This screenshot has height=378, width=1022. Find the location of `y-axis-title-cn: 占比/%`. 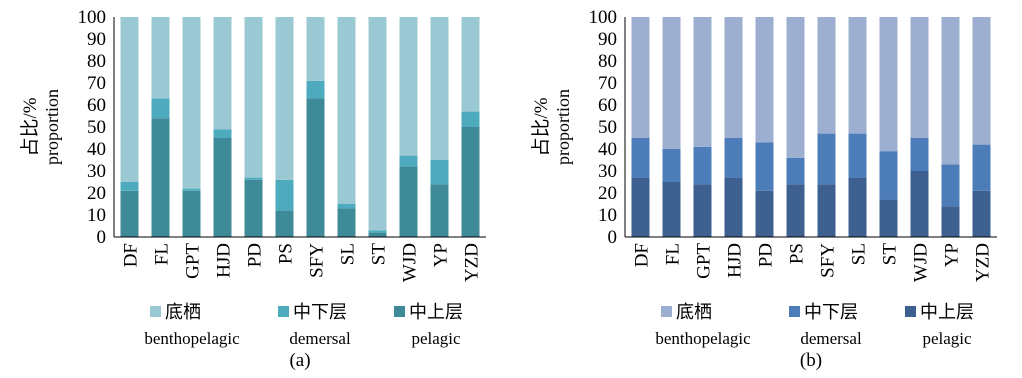

y-axis-title-cn: 占比/% is located at coordinates (541, 126).